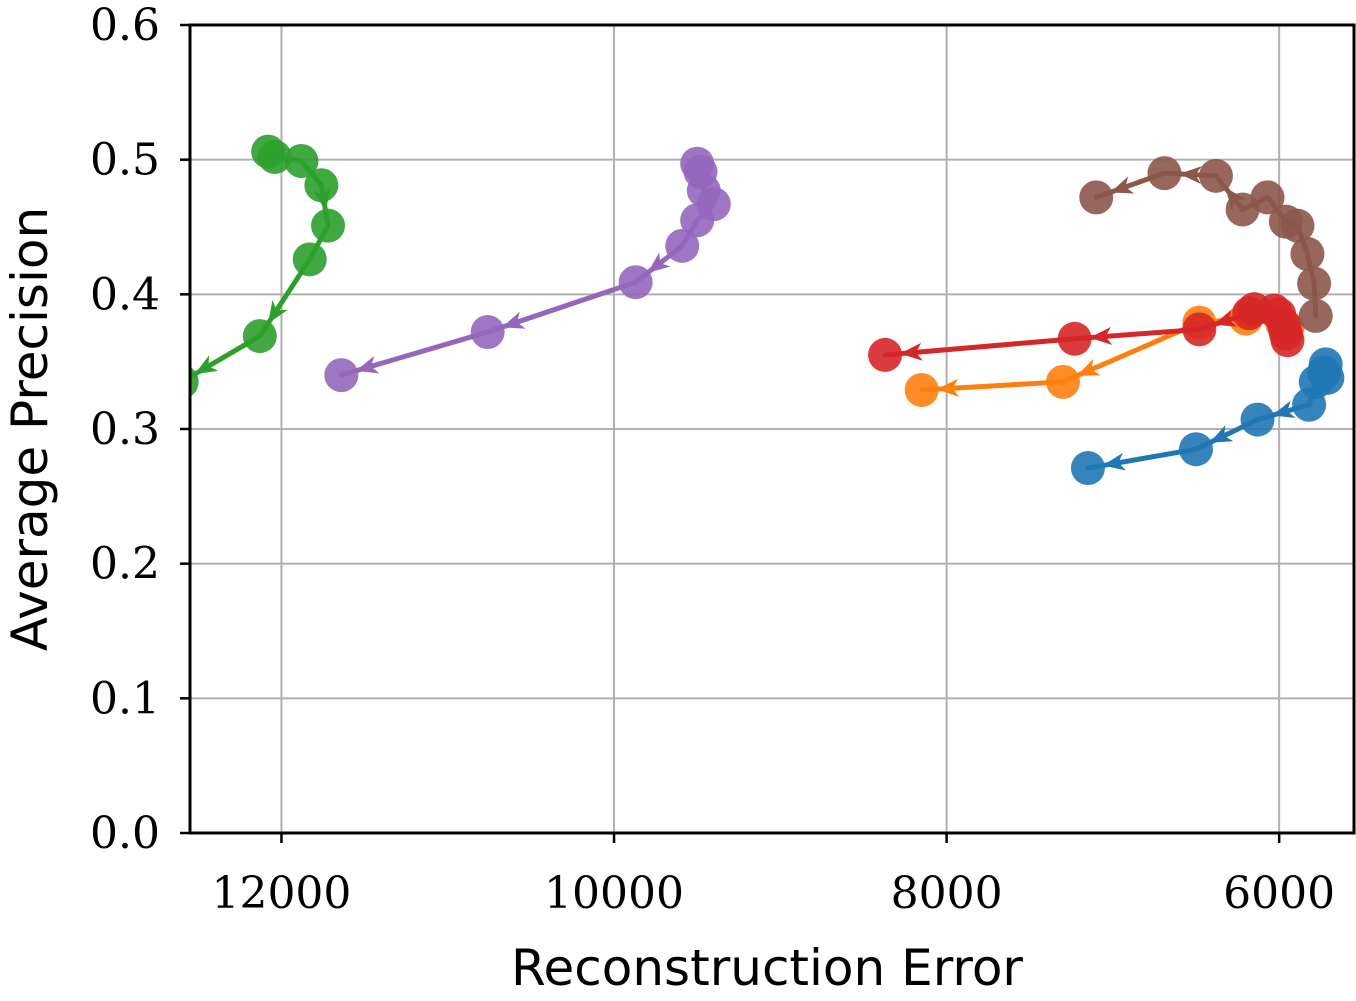 Image resolution: width=1356 pixels, height=1001 pixels. What do you see at coordinates (1279, 893) in the screenshot?
I see `x-tick-label: 6000` at bounding box center [1279, 893].